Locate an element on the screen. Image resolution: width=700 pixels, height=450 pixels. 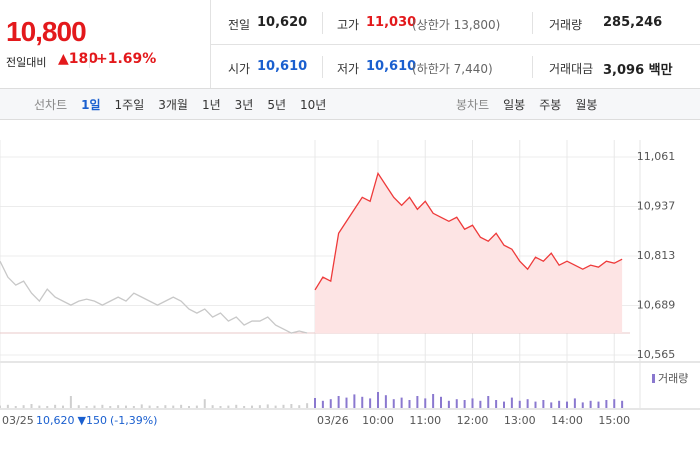
stat-label: 거래대금 is located at coordinates (571, 69).